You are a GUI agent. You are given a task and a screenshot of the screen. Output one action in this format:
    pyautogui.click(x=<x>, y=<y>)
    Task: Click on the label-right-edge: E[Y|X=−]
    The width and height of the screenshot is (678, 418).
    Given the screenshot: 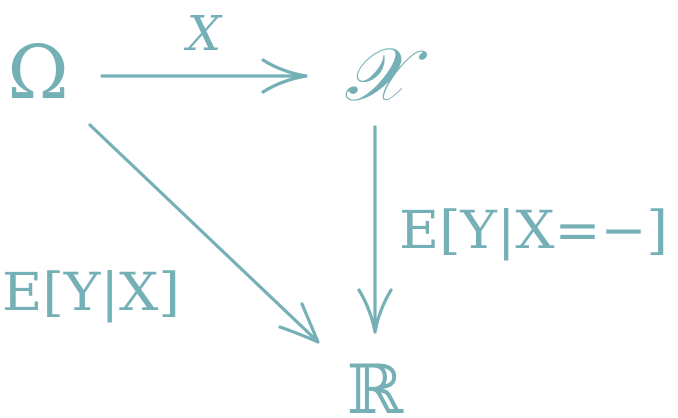 What is the action you would take?
    pyautogui.click(x=533, y=231)
    